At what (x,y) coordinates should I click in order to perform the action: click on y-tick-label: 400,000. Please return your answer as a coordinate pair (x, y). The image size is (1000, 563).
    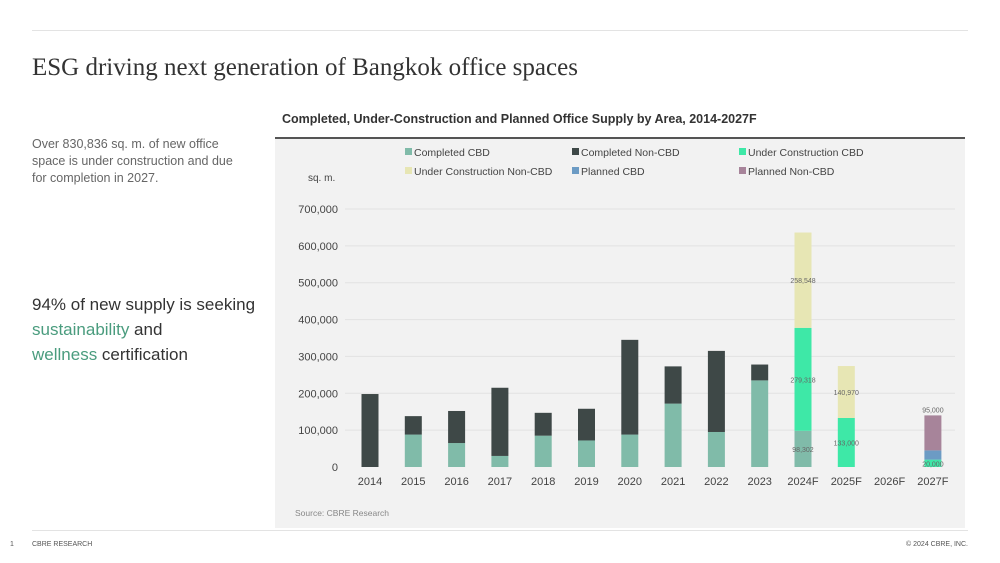
    Looking at the image, I should click on (318, 321).